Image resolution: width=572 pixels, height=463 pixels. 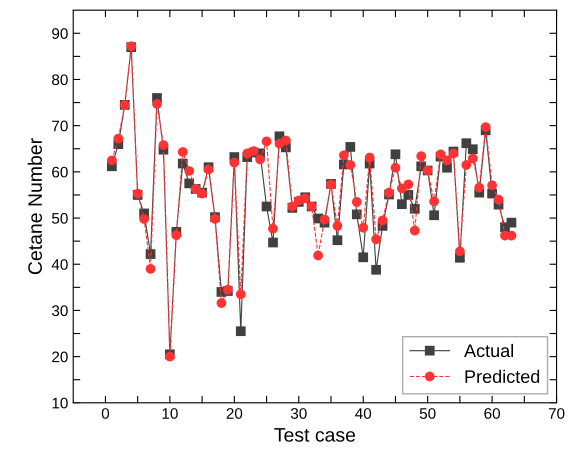 What do you see at coordinates (234, 413) in the screenshot?
I see `x-tick-label: 20` at bounding box center [234, 413].